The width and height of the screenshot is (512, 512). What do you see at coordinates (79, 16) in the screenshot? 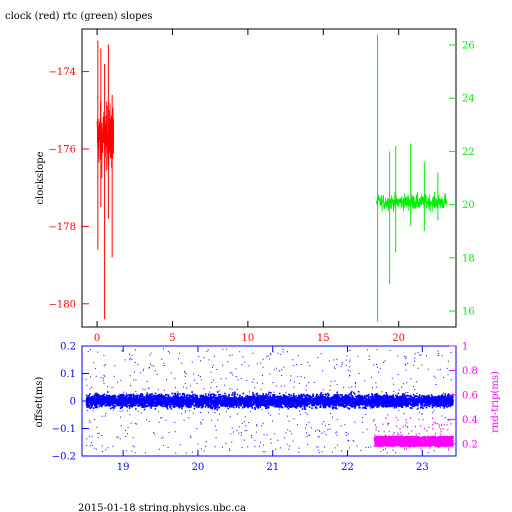
I see `chart-title: clock (red) rtc (green) slopes` at bounding box center [79, 16].